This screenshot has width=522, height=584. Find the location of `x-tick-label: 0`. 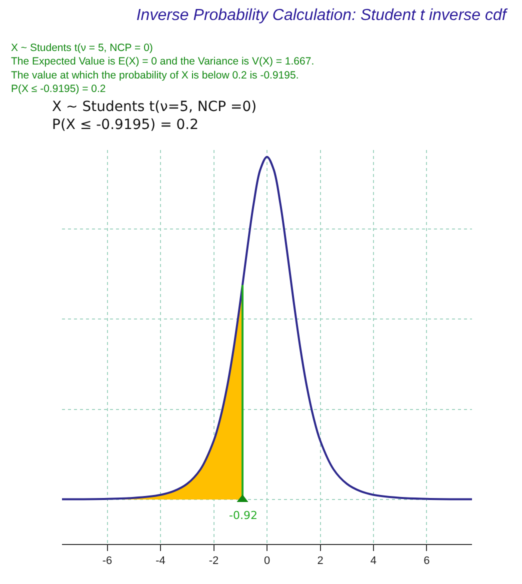

x-tick-label: 0 is located at coordinates (267, 561).